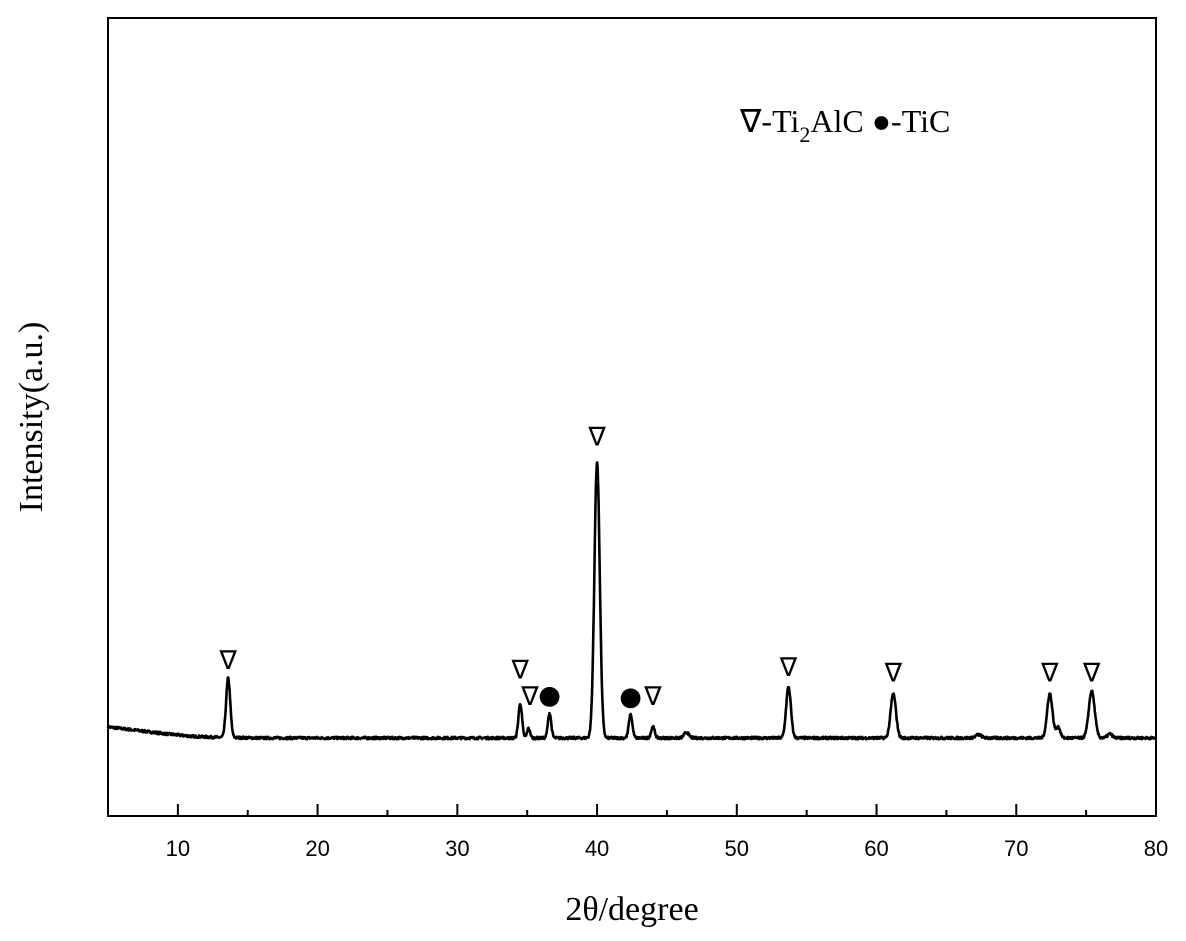 The width and height of the screenshot is (1186, 941). Describe the element at coordinates (1156, 848) in the screenshot. I see `x-tick-label: 80` at that location.